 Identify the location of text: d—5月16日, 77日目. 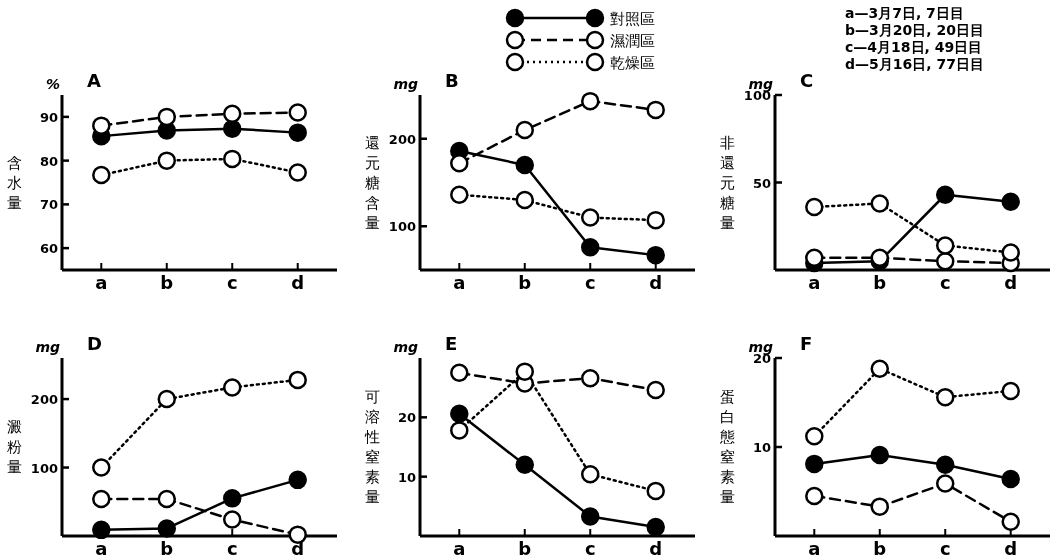
(914, 64).